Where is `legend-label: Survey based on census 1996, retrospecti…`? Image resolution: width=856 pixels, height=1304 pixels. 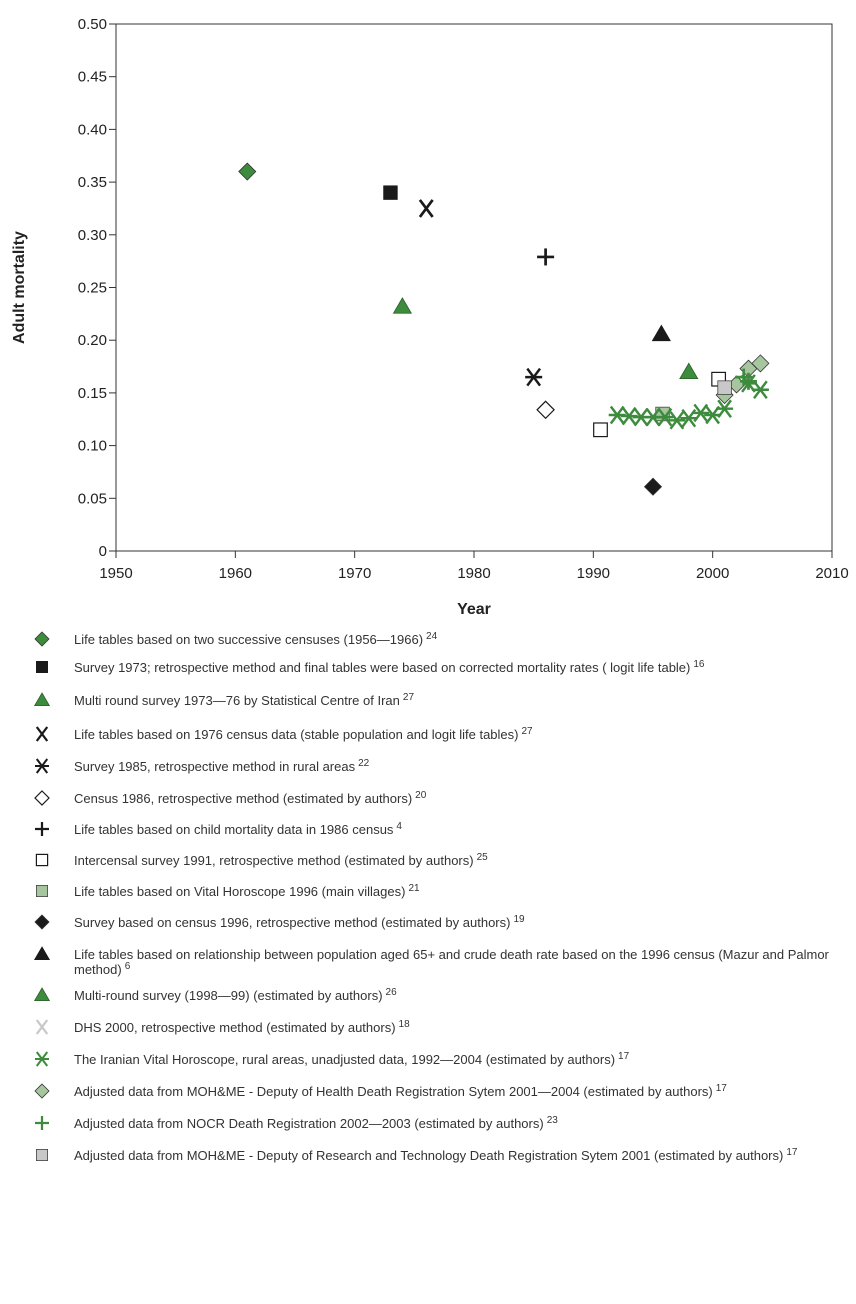 legend-label: Survey based on census 1996, retrospecti… is located at coordinates (462, 922).